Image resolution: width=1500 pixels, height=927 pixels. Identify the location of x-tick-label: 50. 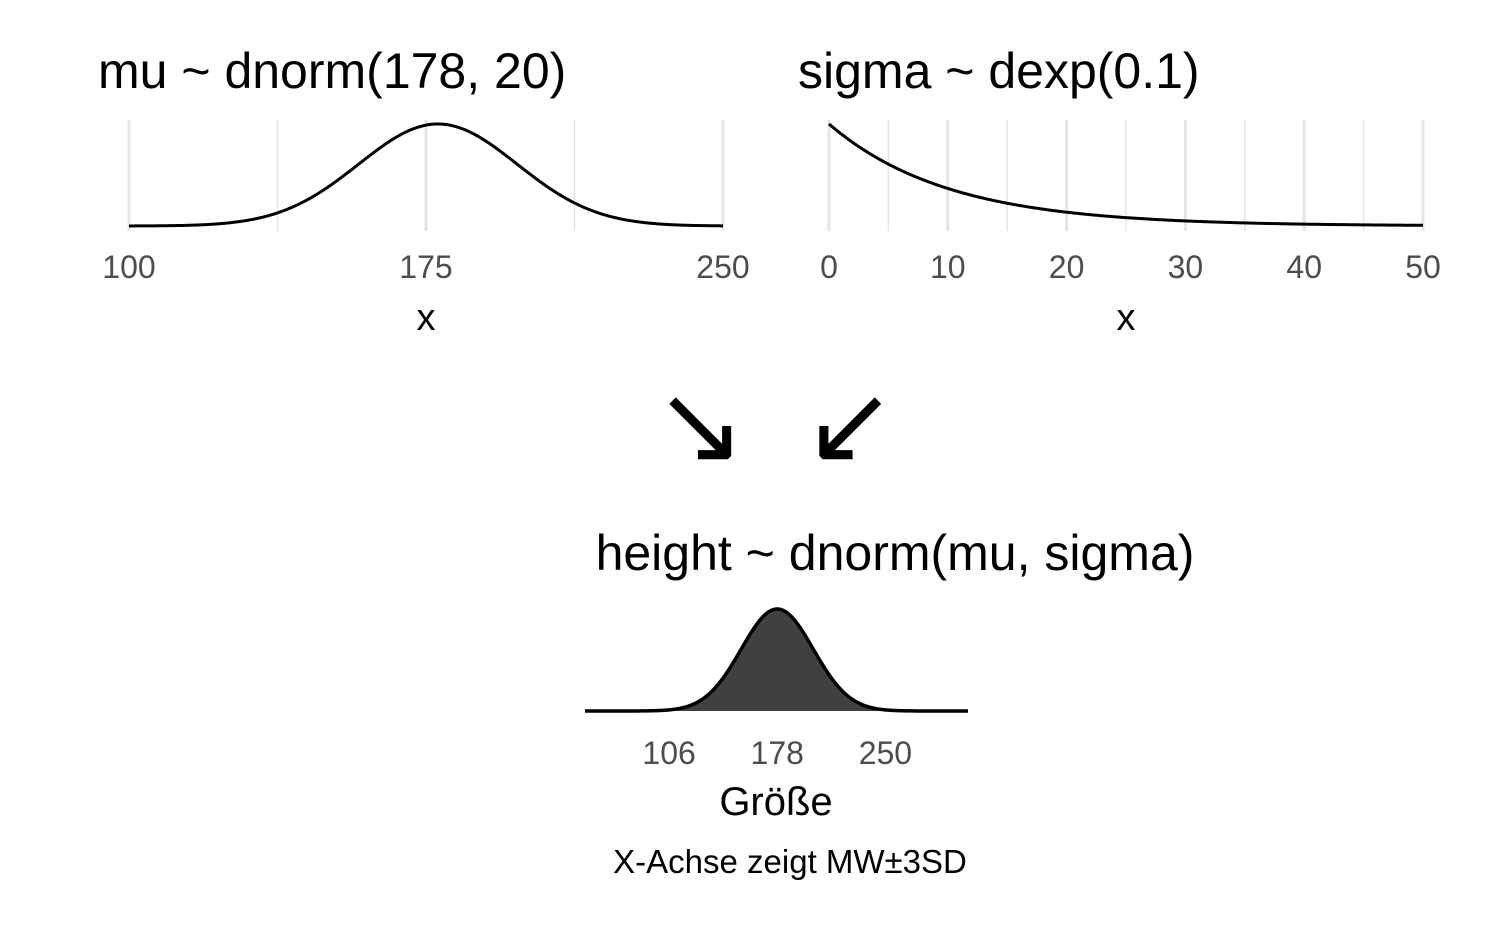
(1423, 267).